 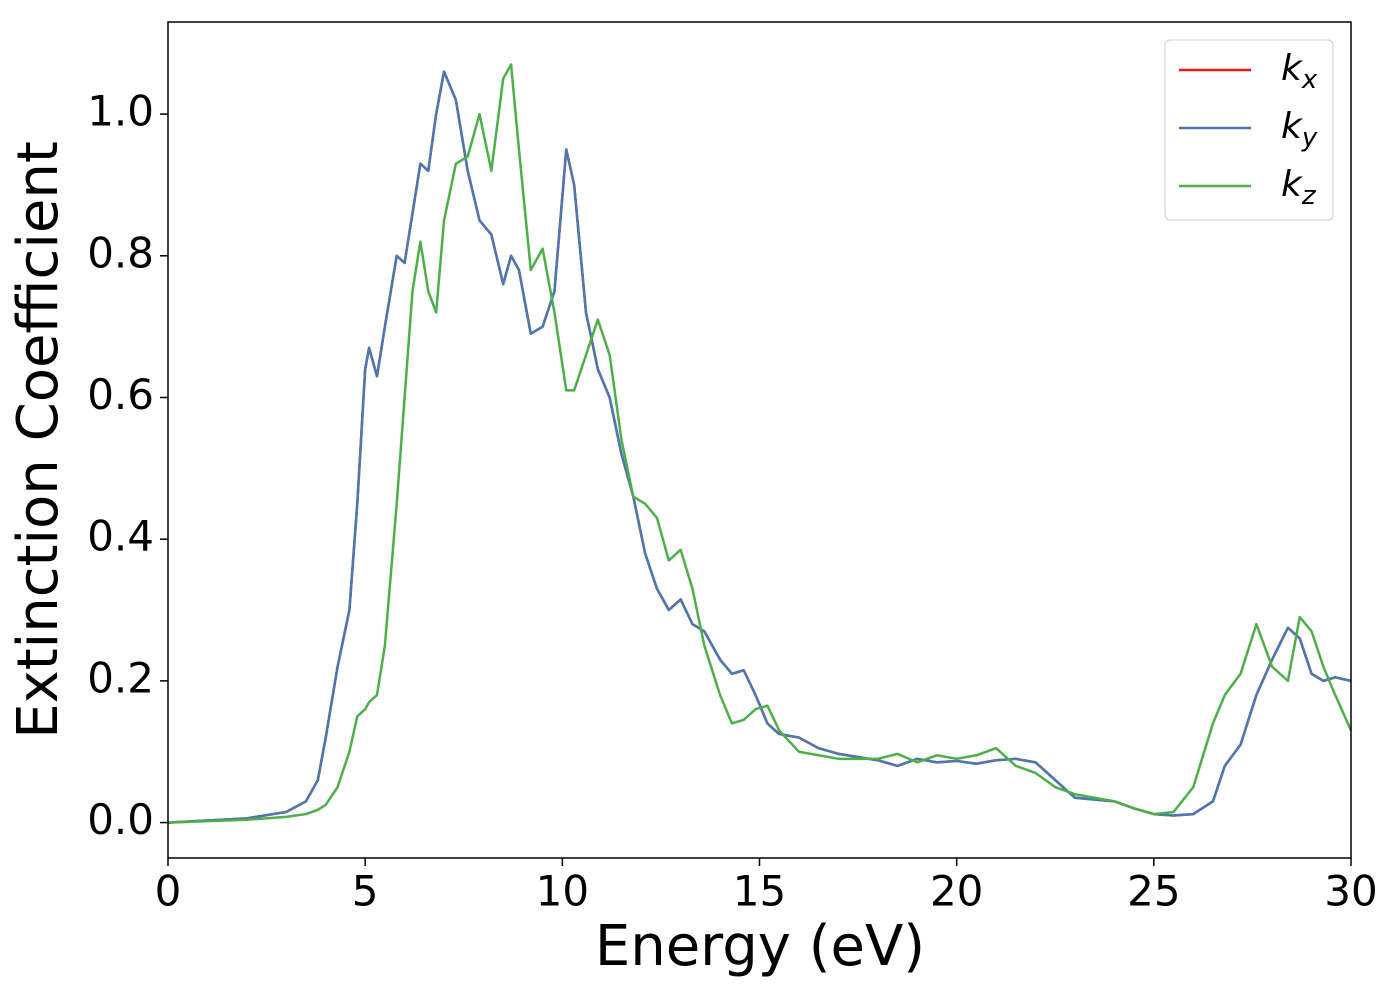 I want to click on y-tick-label: 0.2, so click(x=120, y=677).